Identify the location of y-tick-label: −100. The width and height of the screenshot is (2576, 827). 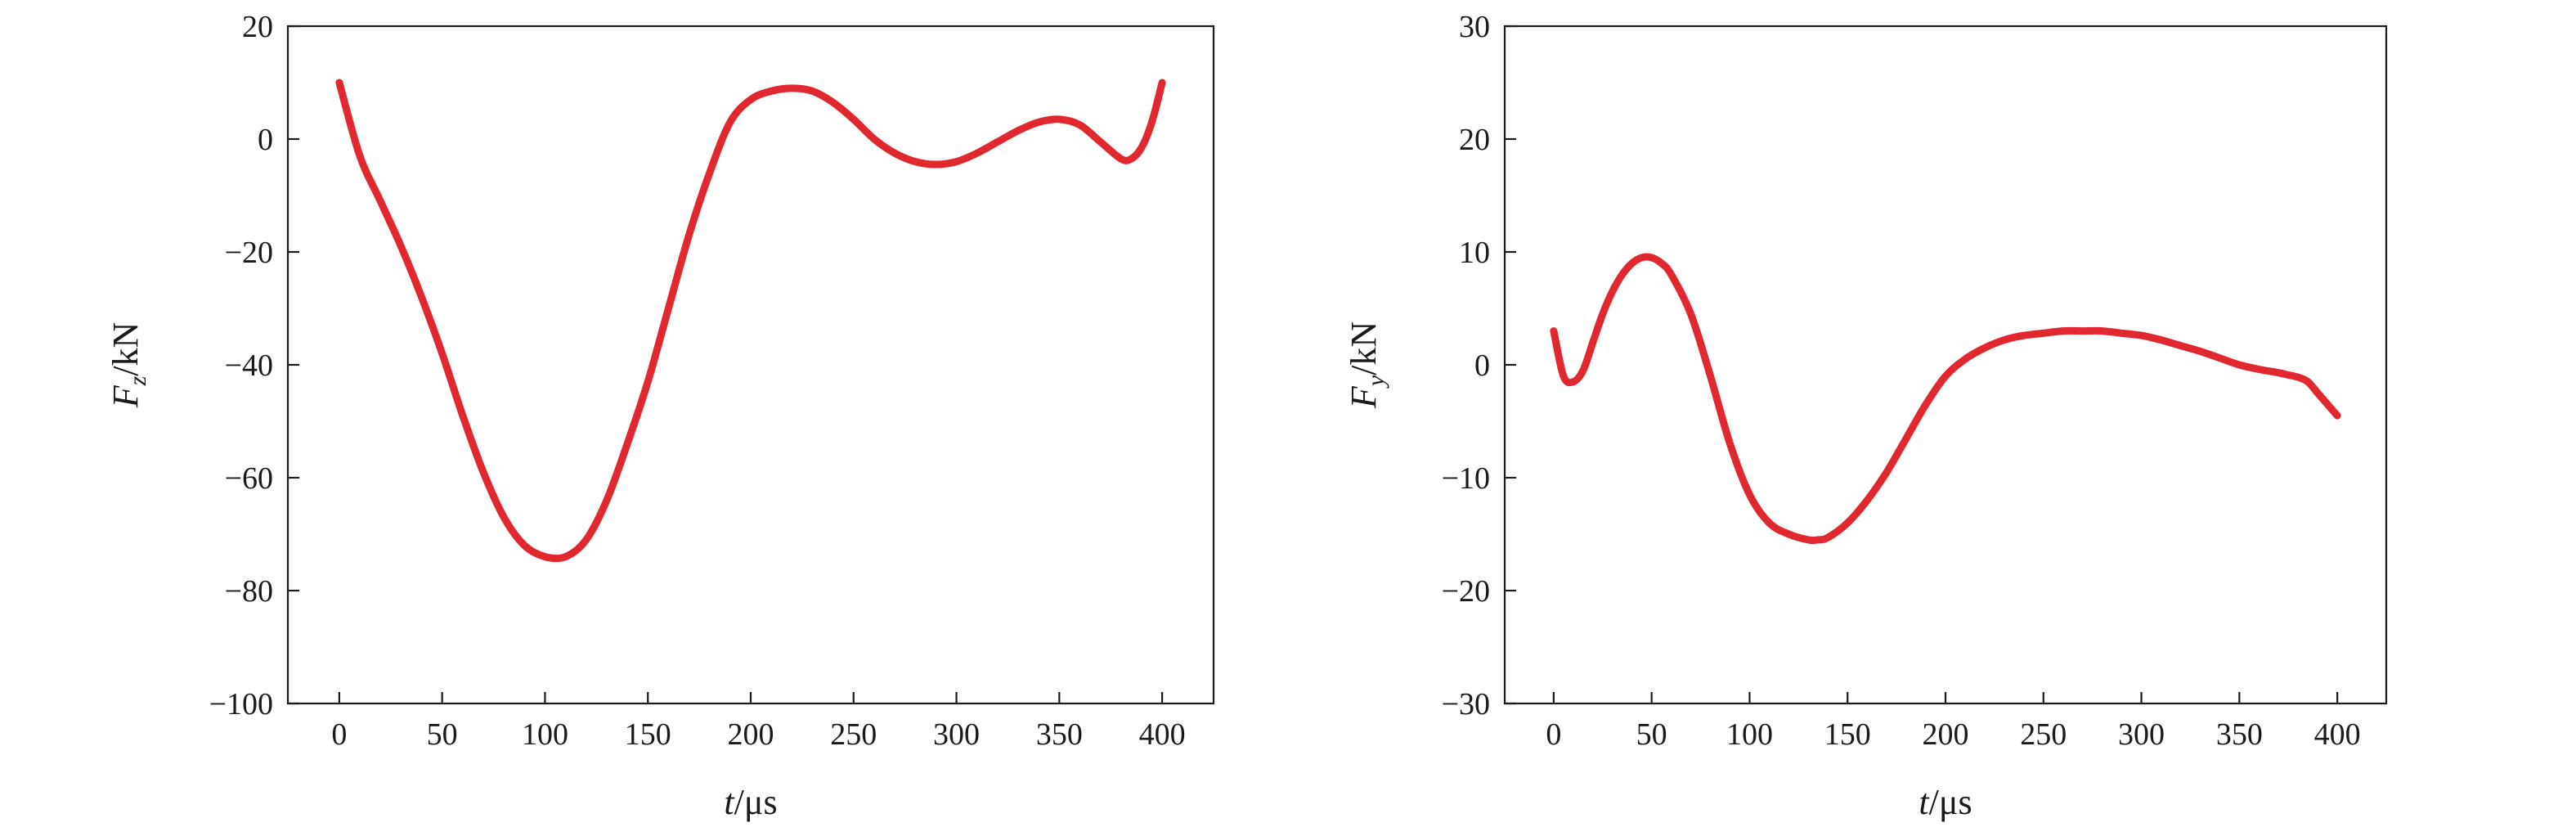
(241, 704).